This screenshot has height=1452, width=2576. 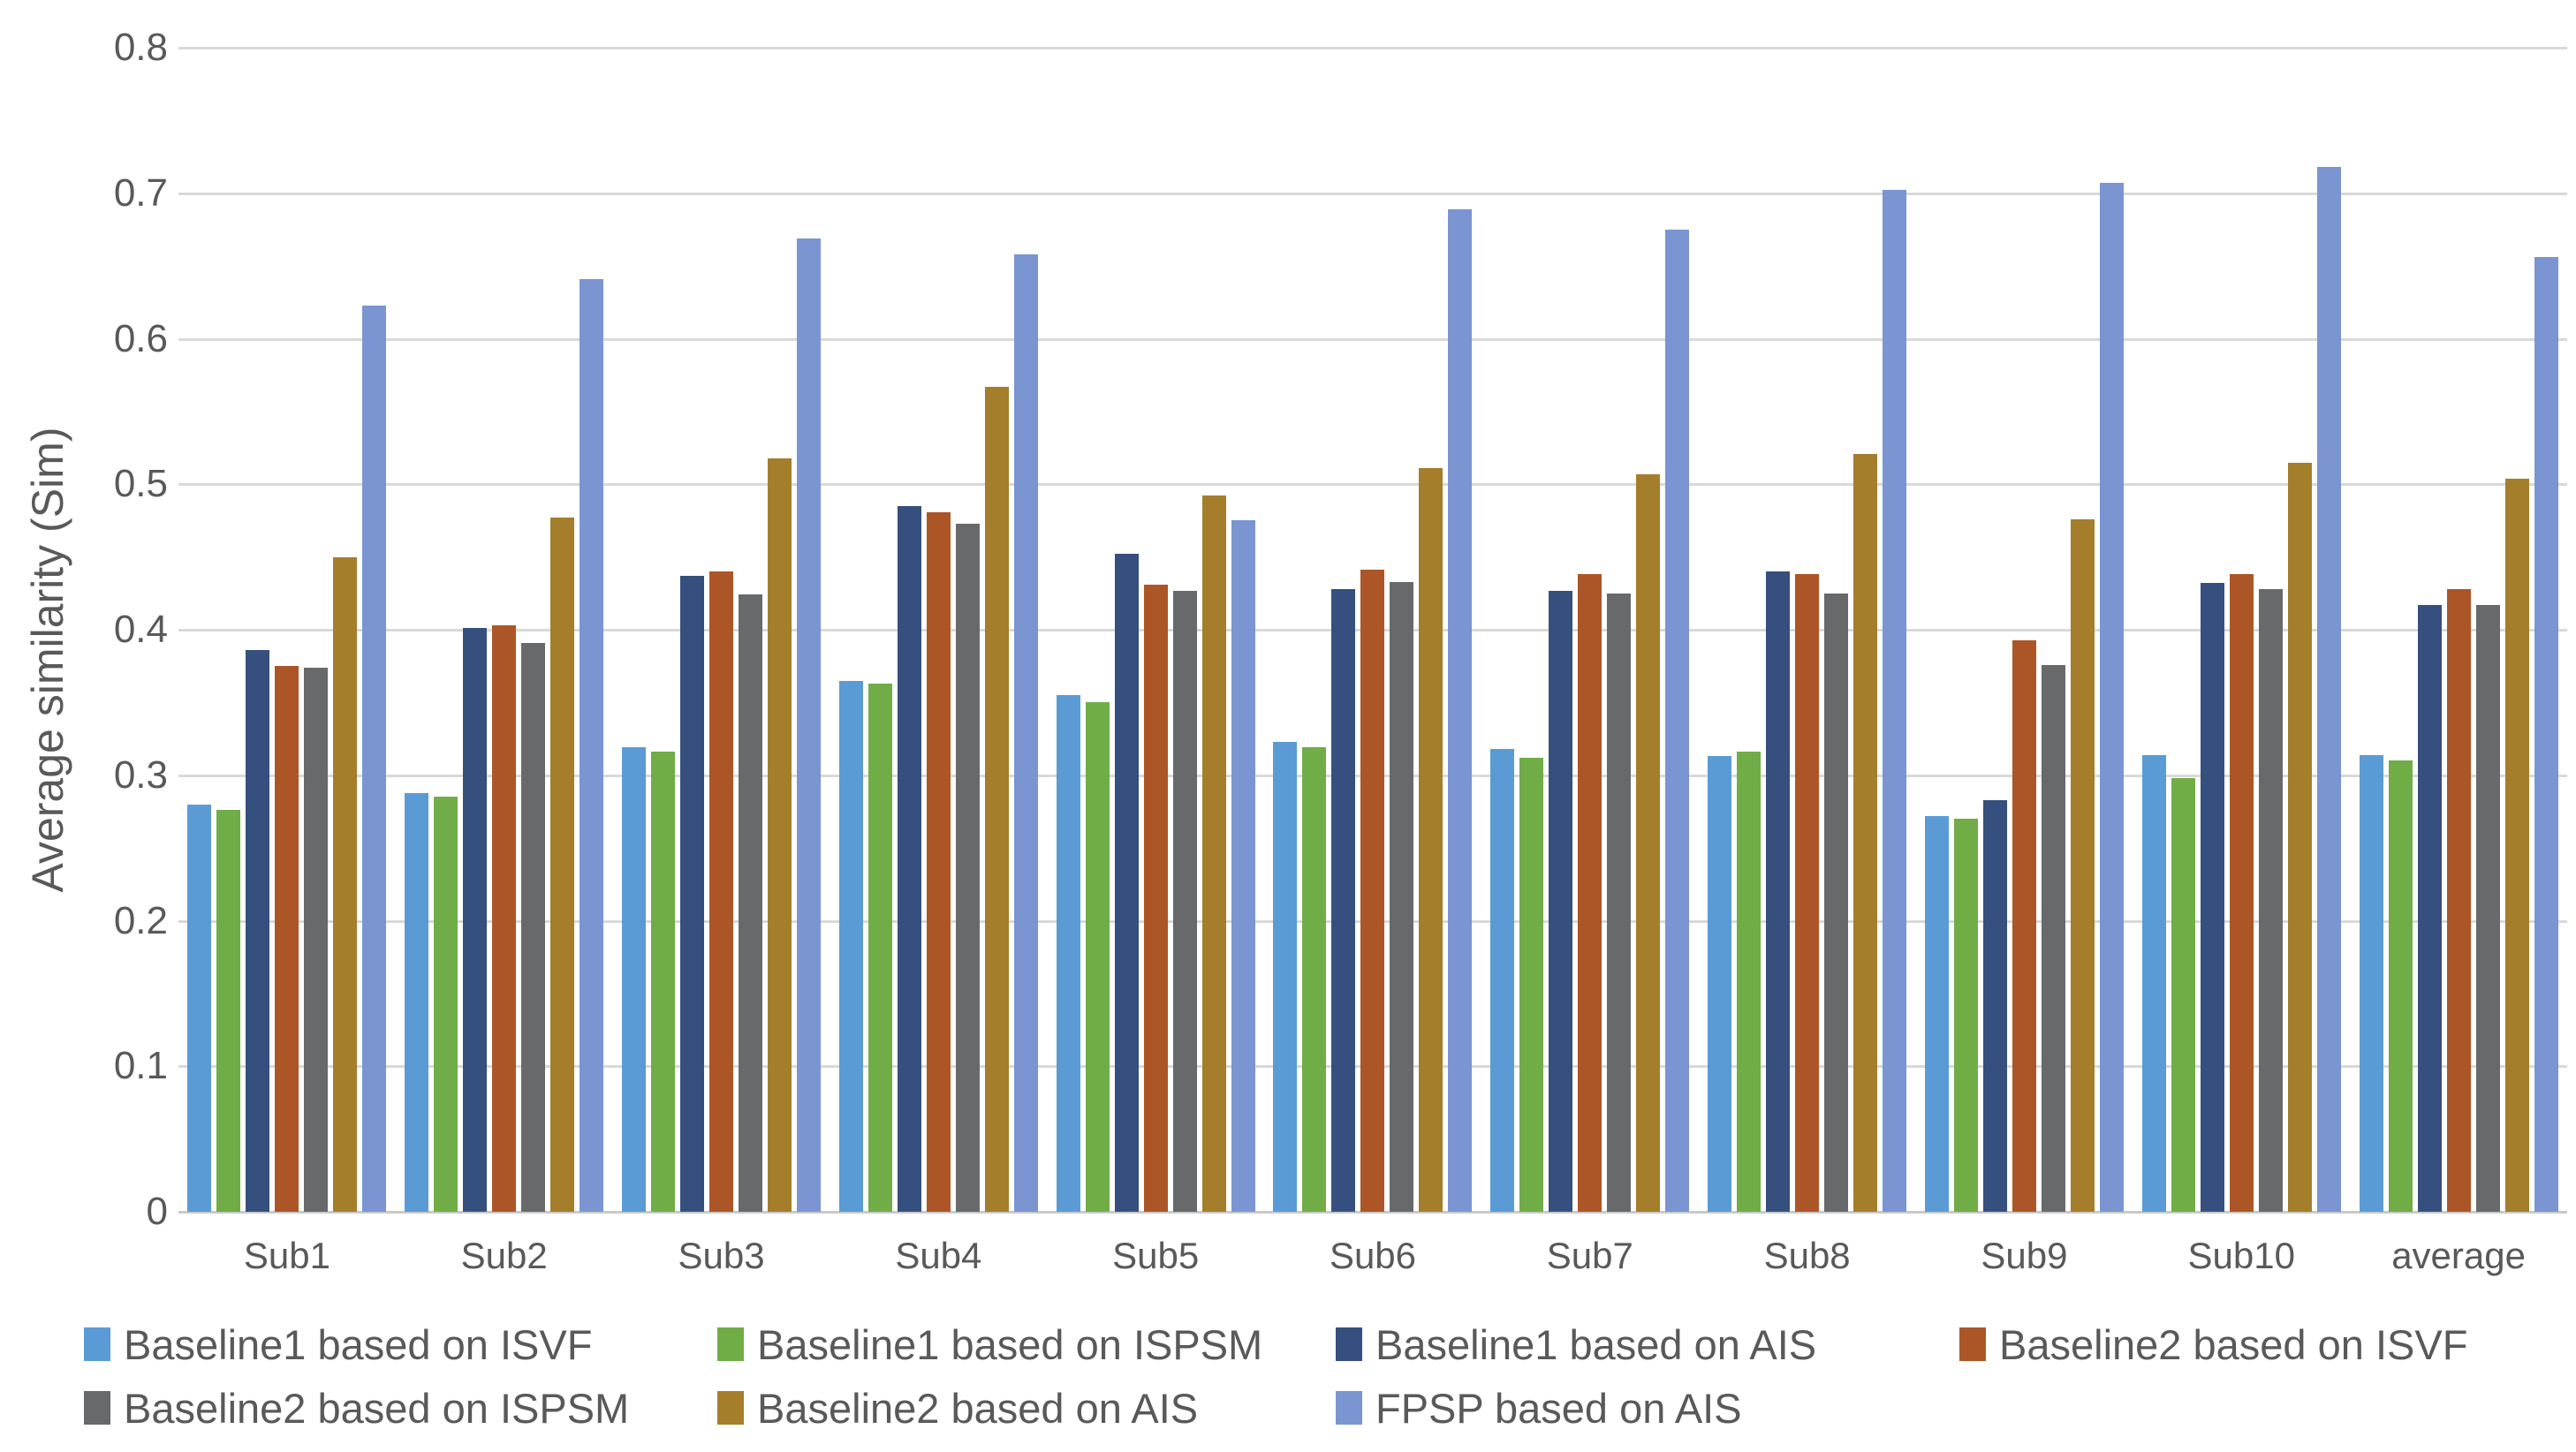 I want to click on y-tick-label: 0, so click(x=157, y=1211).